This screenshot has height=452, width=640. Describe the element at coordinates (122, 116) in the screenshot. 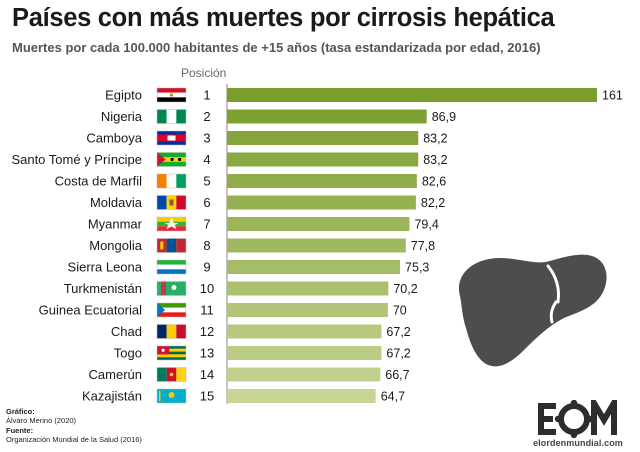

I see `country-label: Nigeria` at that location.